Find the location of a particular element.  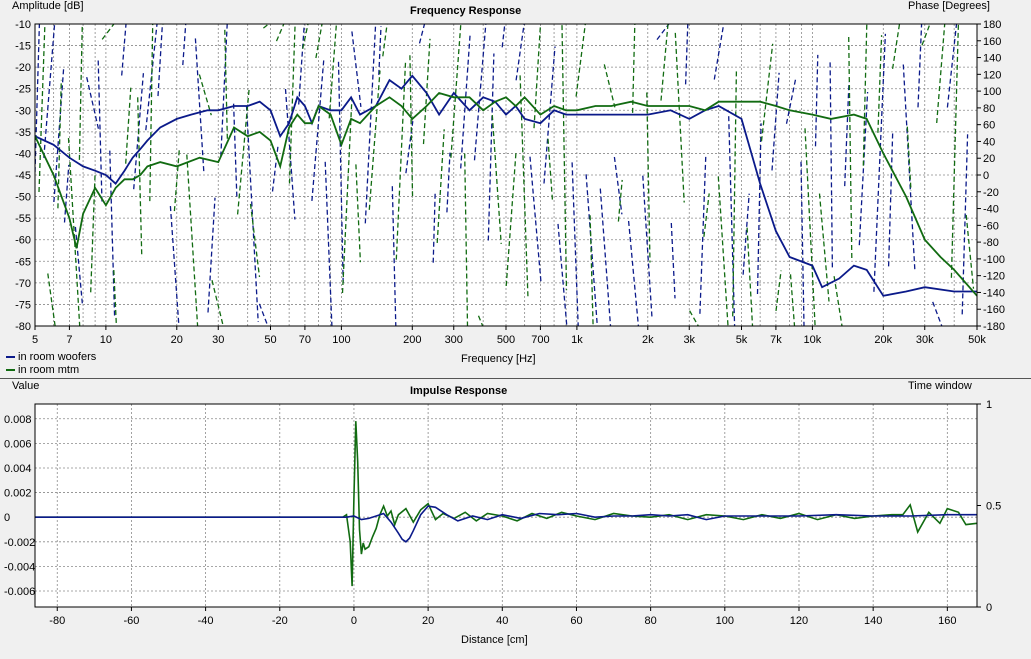

ir-ytick-label: 0 is located at coordinates (7, 518).